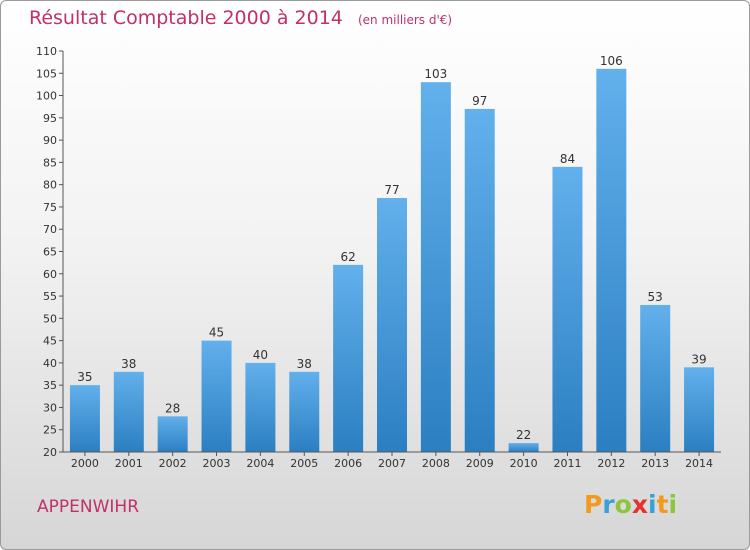 This screenshot has height=550, width=750. I want to click on y-tick-label: 30, so click(50, 407).